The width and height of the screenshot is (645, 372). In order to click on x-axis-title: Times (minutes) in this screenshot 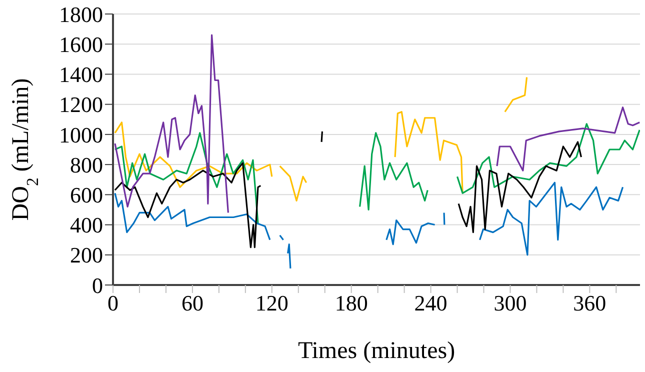, I will do `click(377, 351)`.